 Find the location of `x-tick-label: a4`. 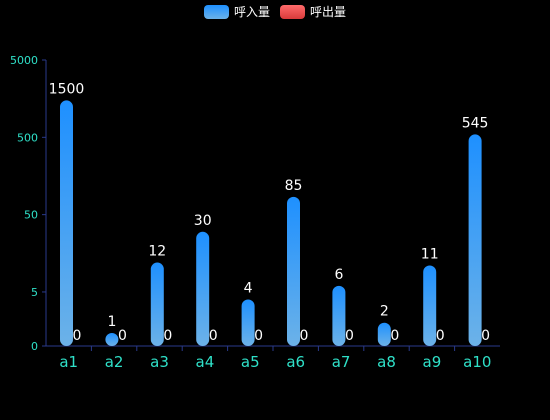

x-tick-label: a4 is located at coordinates (205, 362).